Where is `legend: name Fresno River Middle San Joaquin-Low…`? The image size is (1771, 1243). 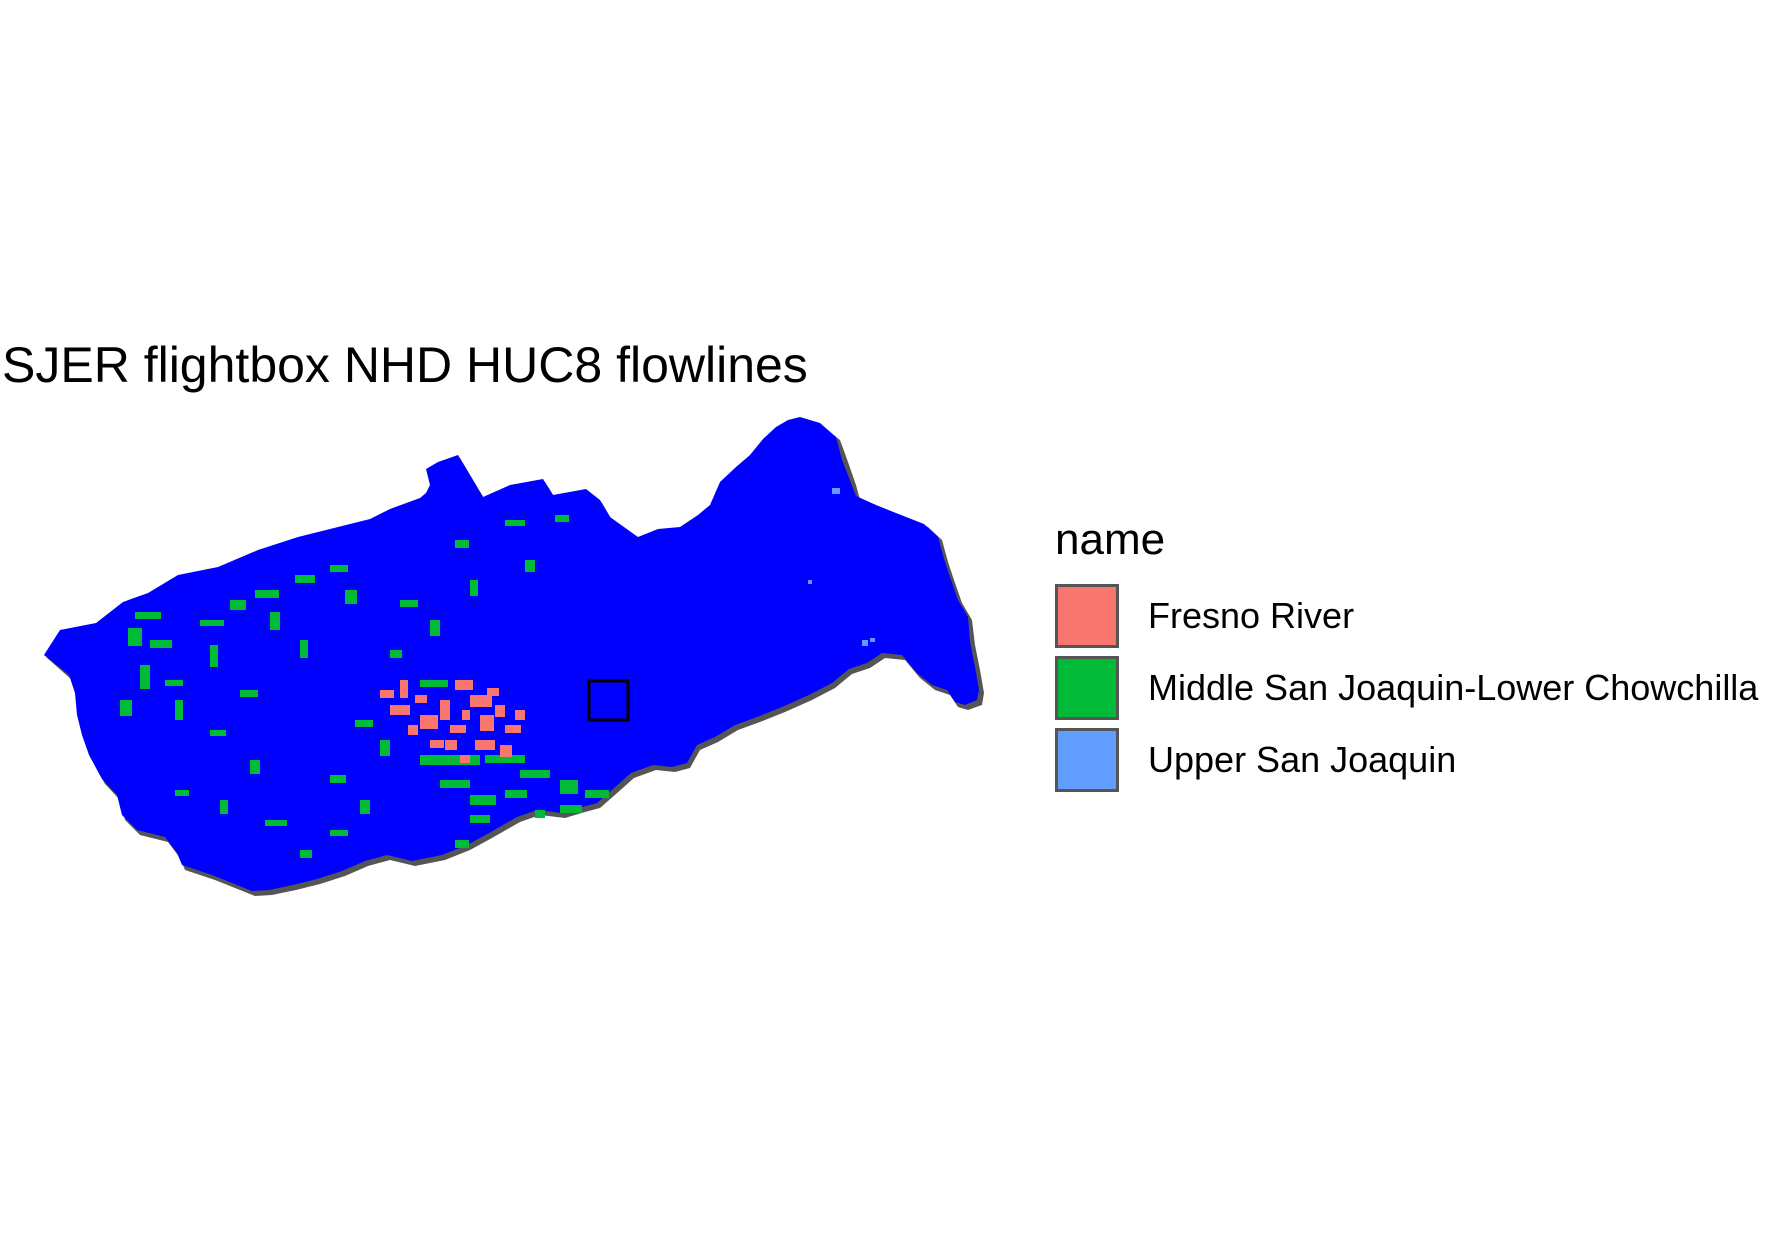 legend: name Fresno River Middle San Joaquin-Low… is located at coordinates (1406, 655).